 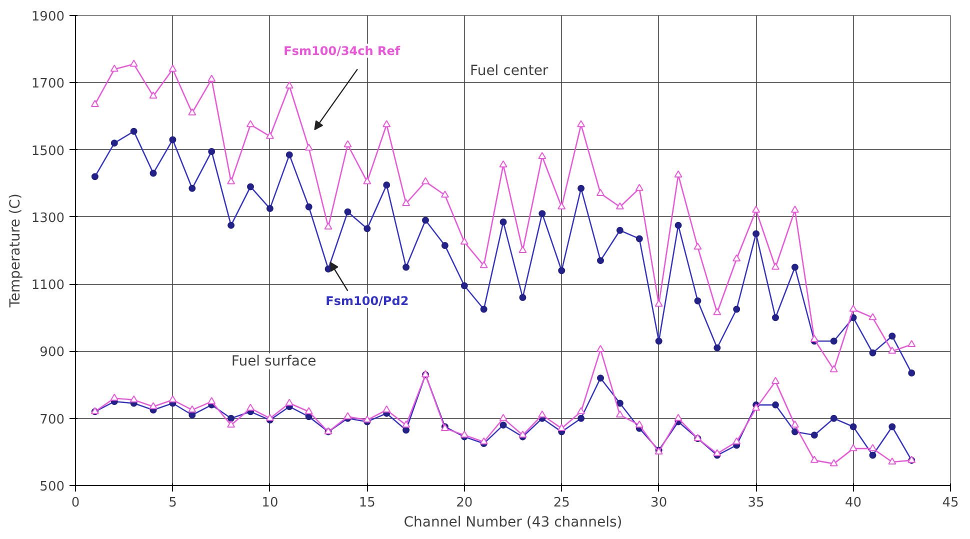 I want to click on annotation: Fuel surface, so click(x=273, y=361).